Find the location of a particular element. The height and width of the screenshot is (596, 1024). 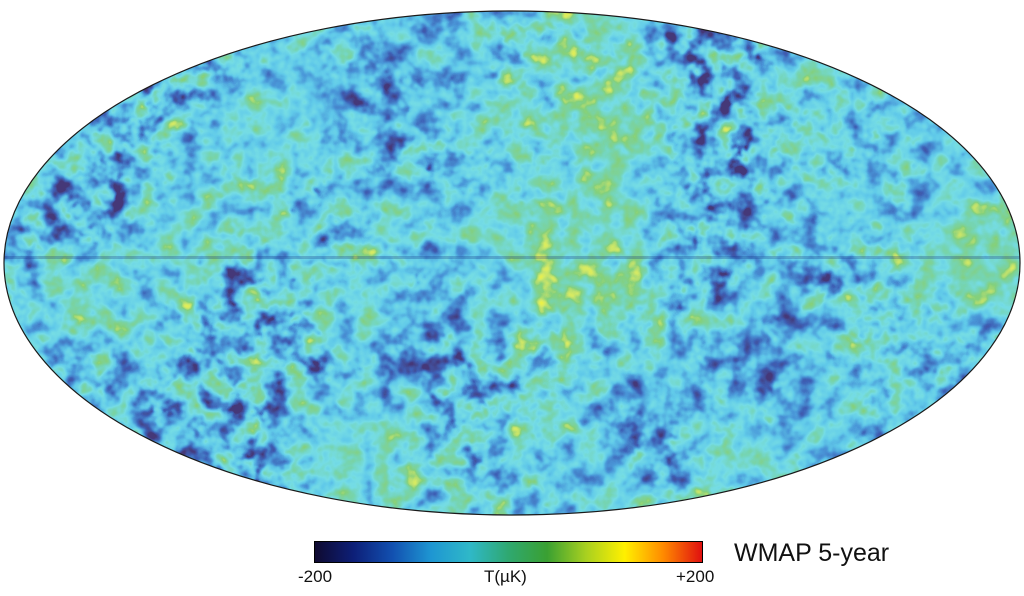

colorbar-unit-label: T(µK) is located at coordinates (505, 576).